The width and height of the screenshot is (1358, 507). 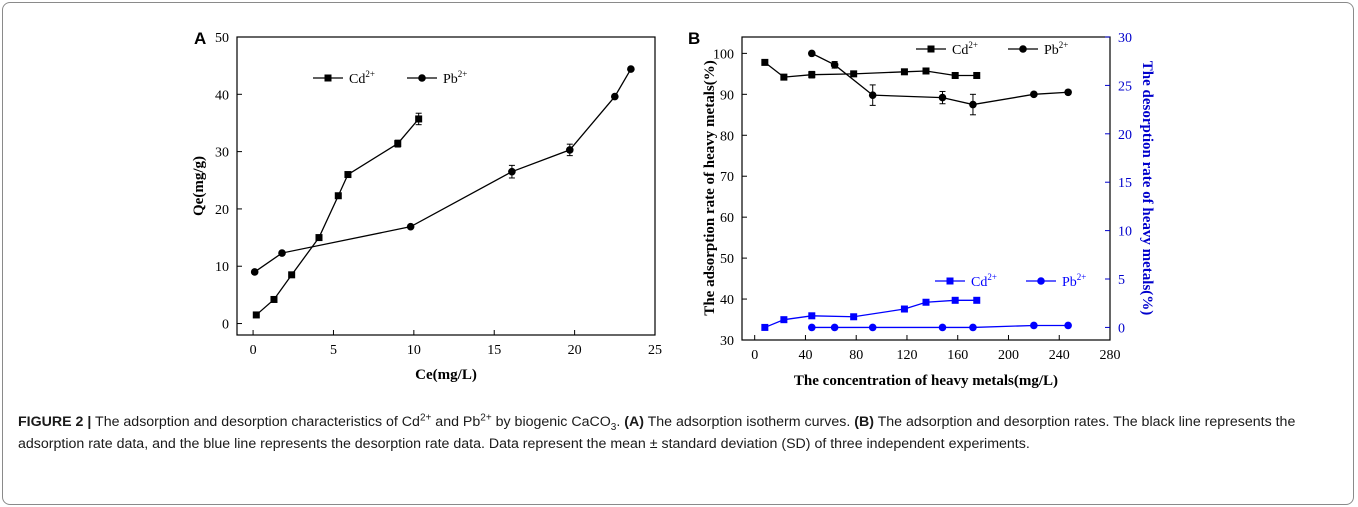 I want to click on panel-a-legend-1-sup: 2+, so click(x=463, y=74).